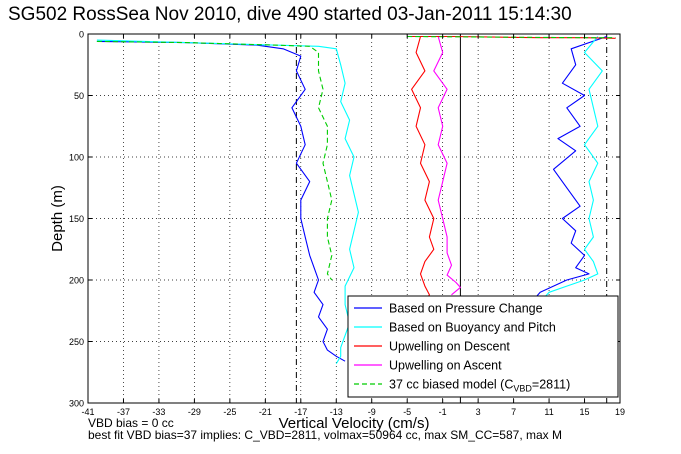 This screenshot has height=454, width=681. What do you see at coordinates (548, 412) in the screenshot?
I see `x-tick-label: 11` at bounding box center [548, 412].